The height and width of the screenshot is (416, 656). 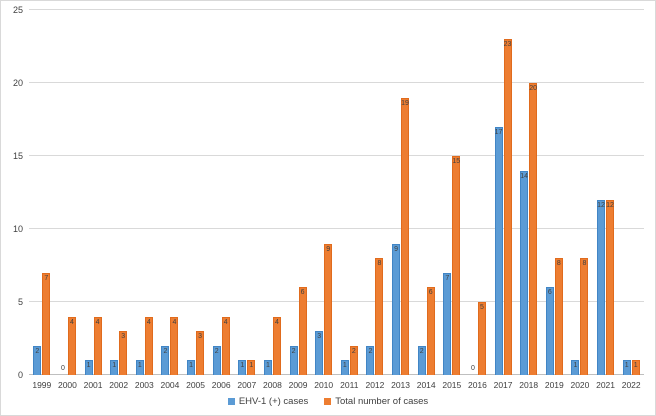 What do you see at coordinates (165, 351) in the screenshot?
I see `bar-value-label-ehv1-2004: 2` at bounding box center [165, 351].